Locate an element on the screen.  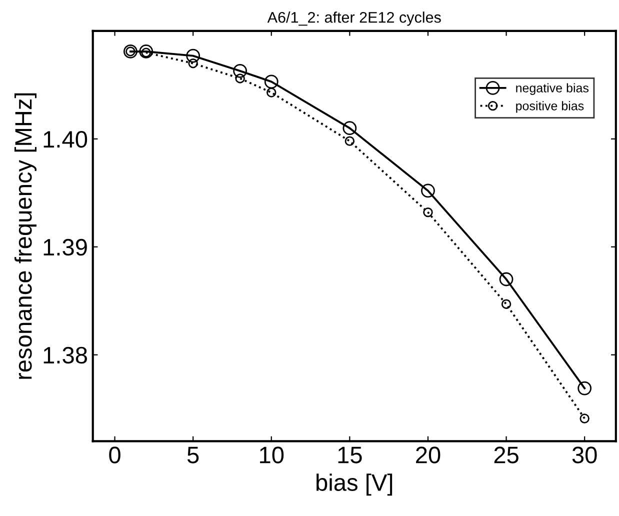
x-tick-label: 20 is located at coordinates (428, 455).